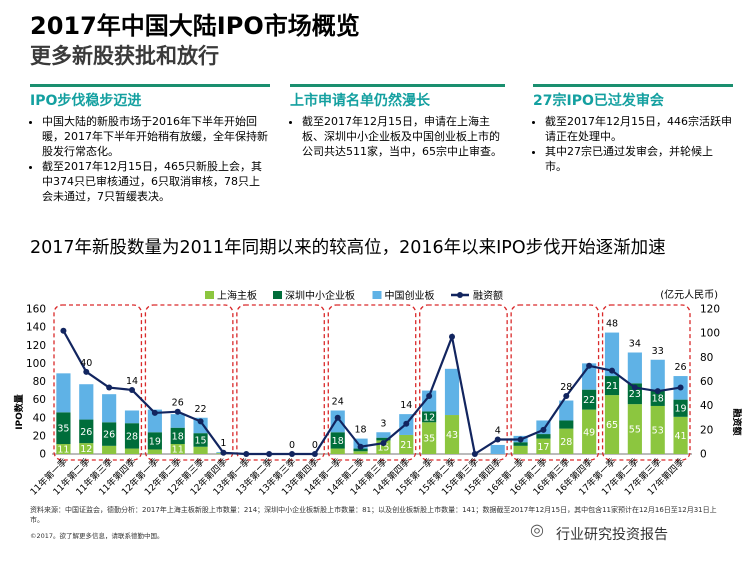 The width and height of the screenshot is (750, 563). Describe the element at coordinates (97, 536) in the screenshot. I see `copyright: ©2017。欲了解更多信息，请联系德勤中国。` at that location.